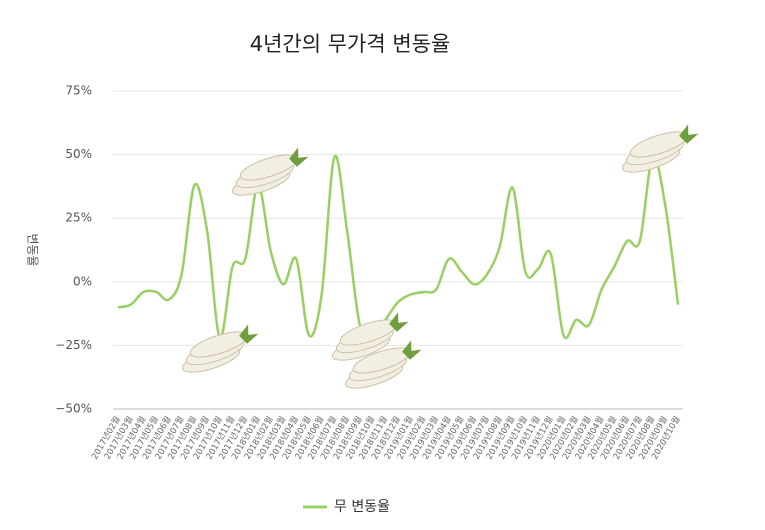 This screenshot has width=765, height=530. What do you see at coordinates (350, 44) in the screenshot?
I see `chart-title: 4년간의 무가격 변동율` at bounding box center [350, 44].